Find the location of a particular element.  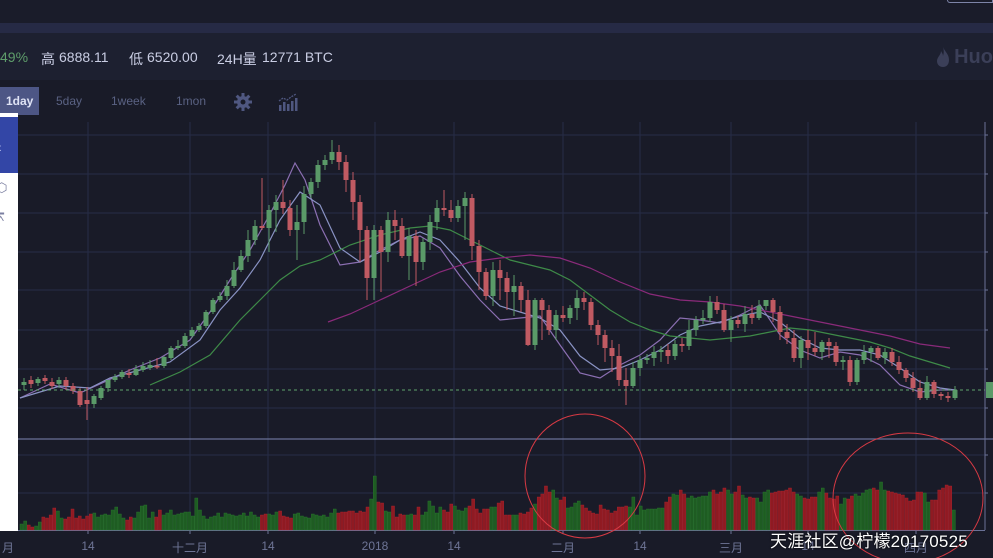

gear-icon is located at coordinates (243, 102).